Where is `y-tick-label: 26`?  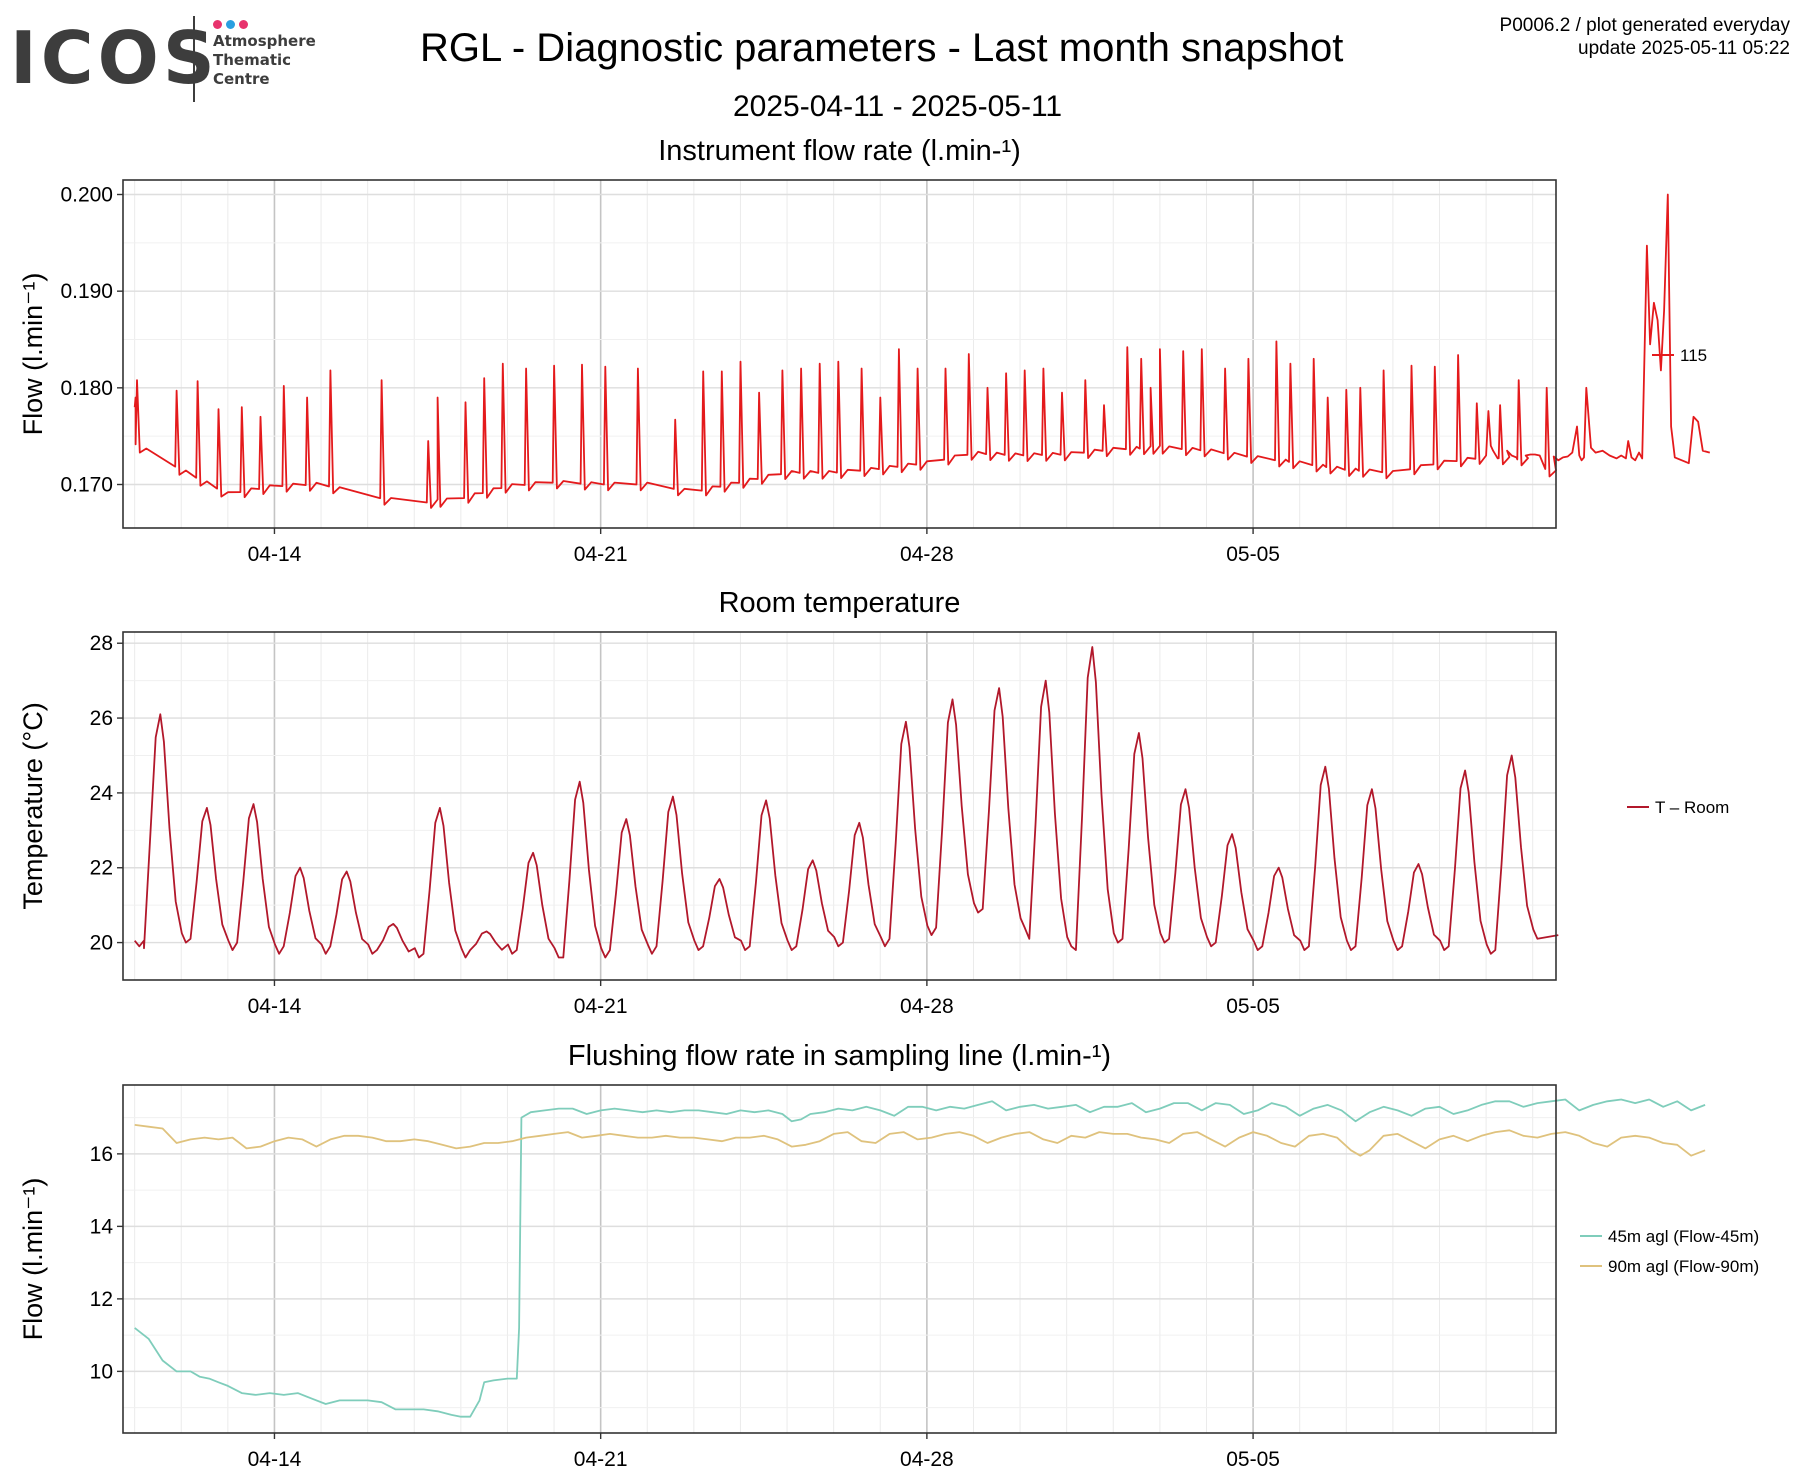 y-tick-label: 26 is located at coordinates (101, 718).